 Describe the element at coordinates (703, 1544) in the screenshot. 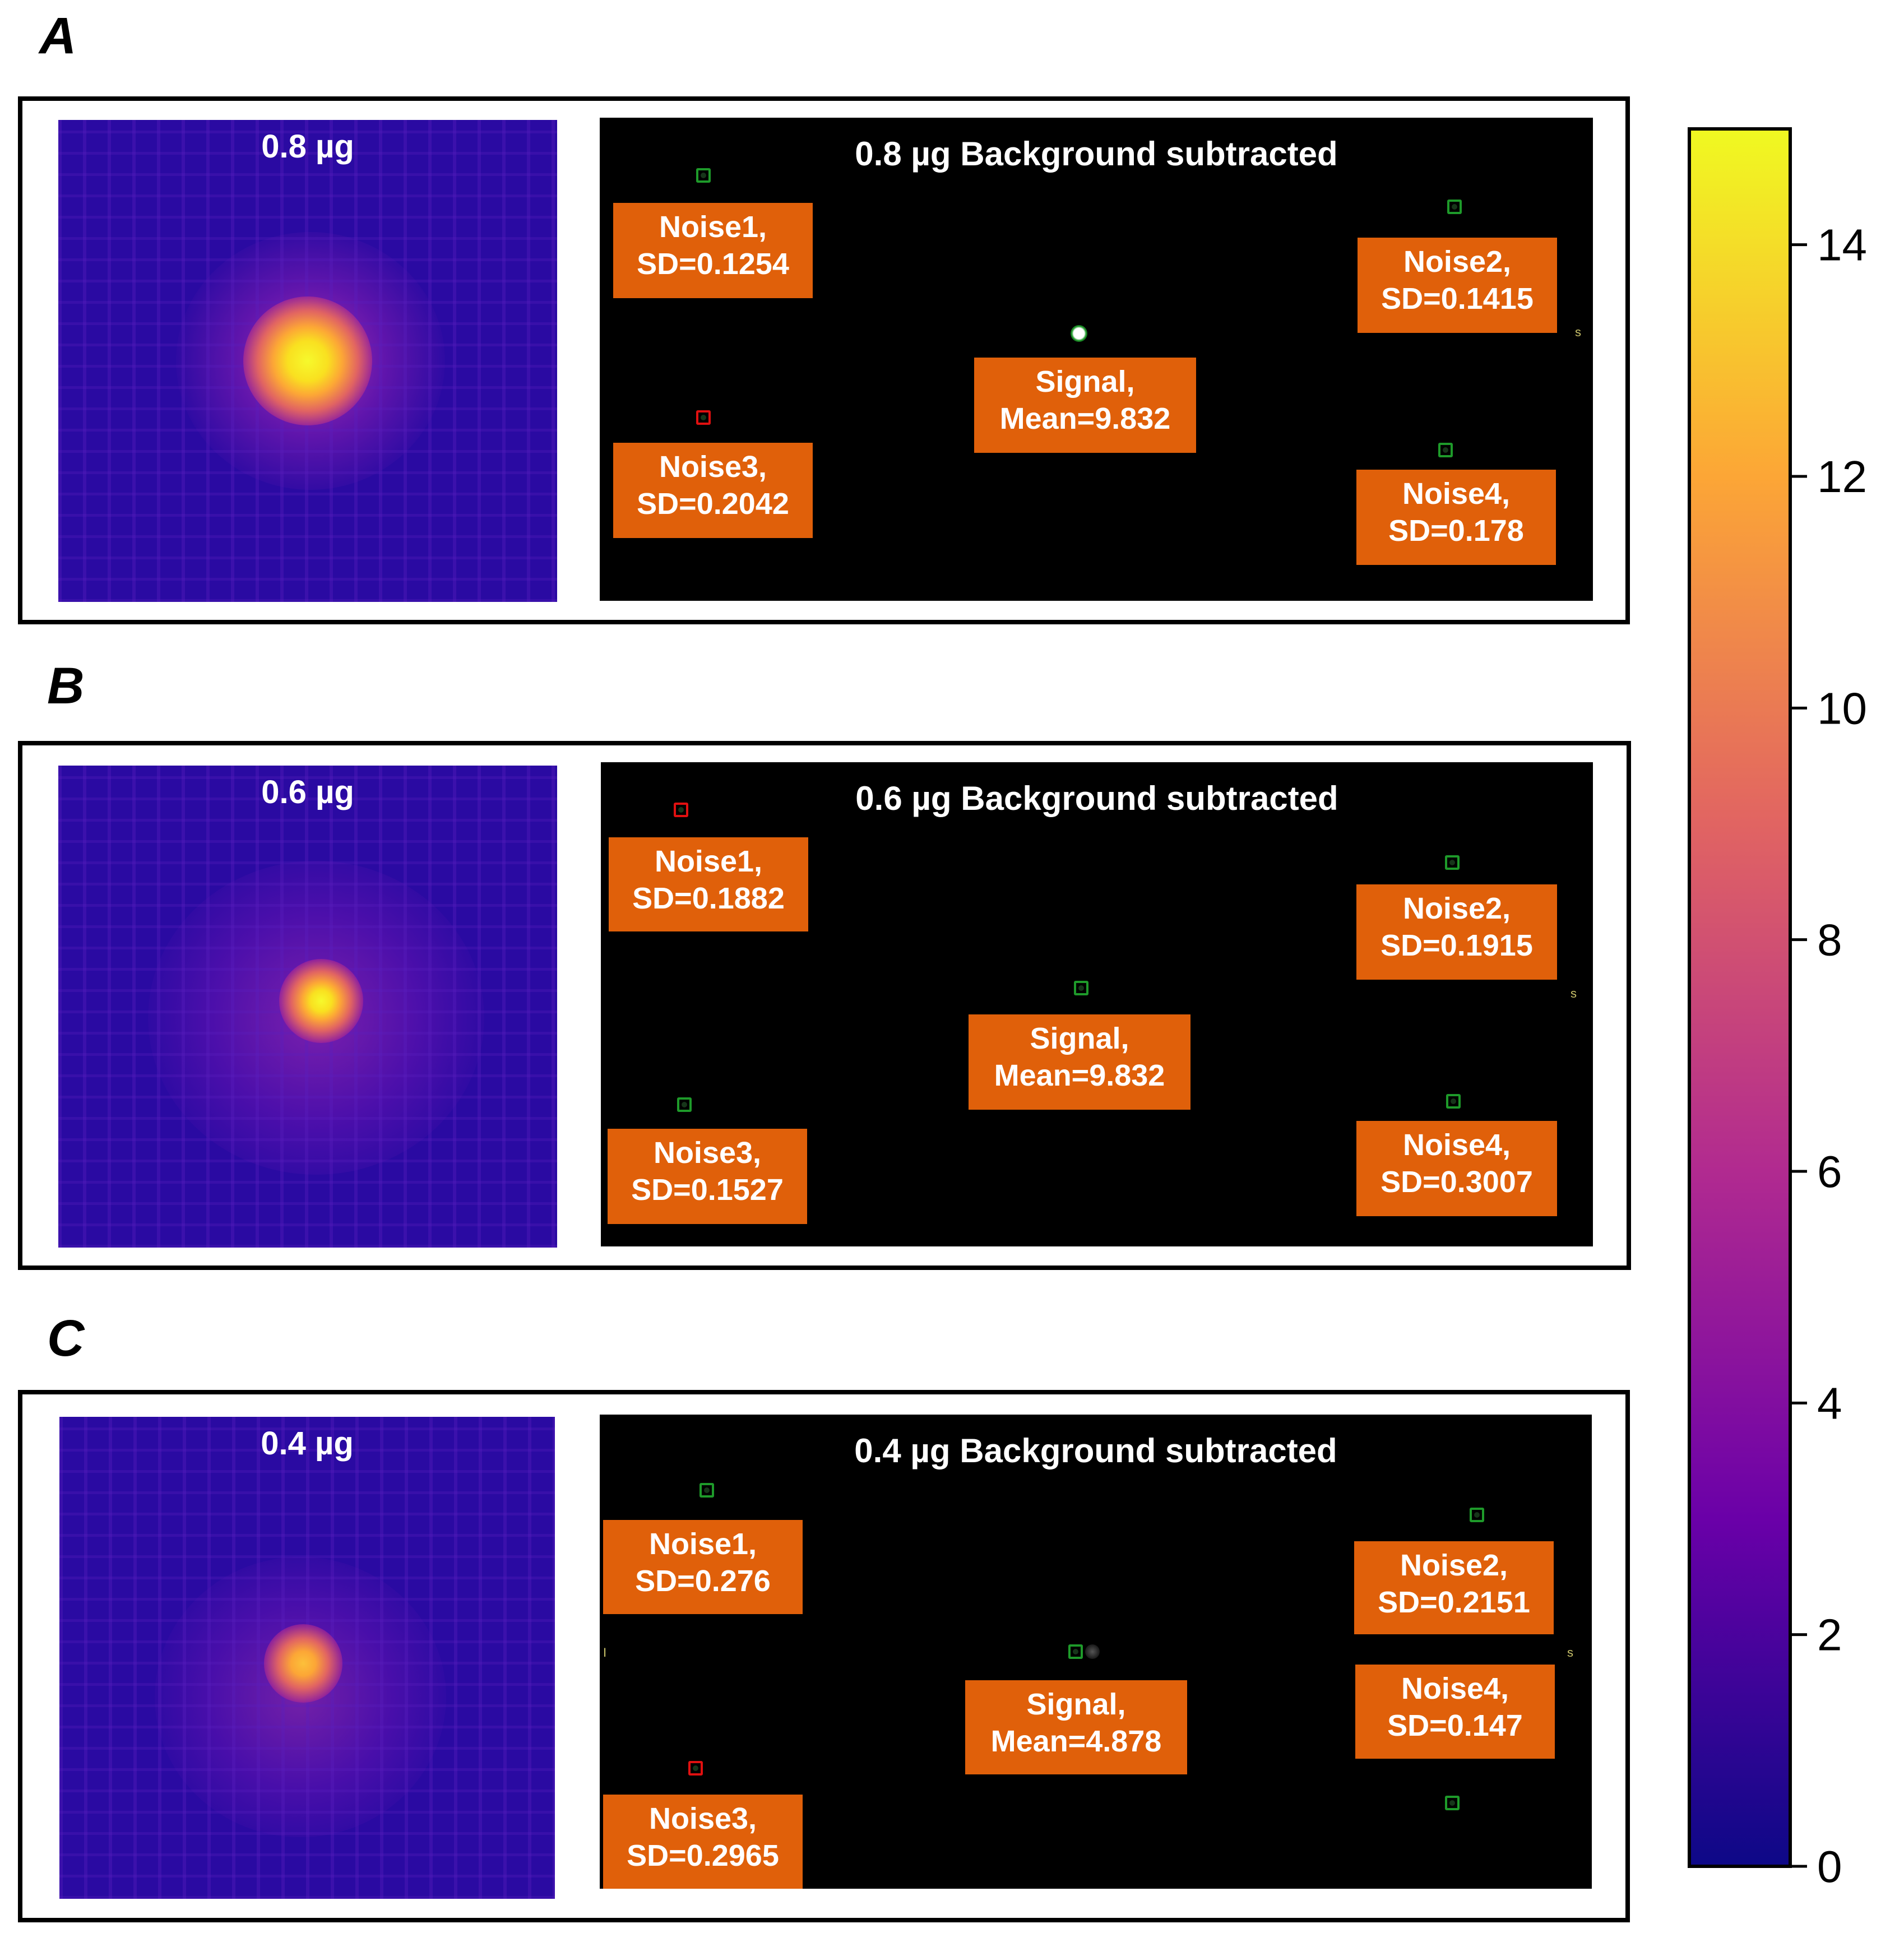

I see `panel-c-noise1-name: Noise1,` at that location.